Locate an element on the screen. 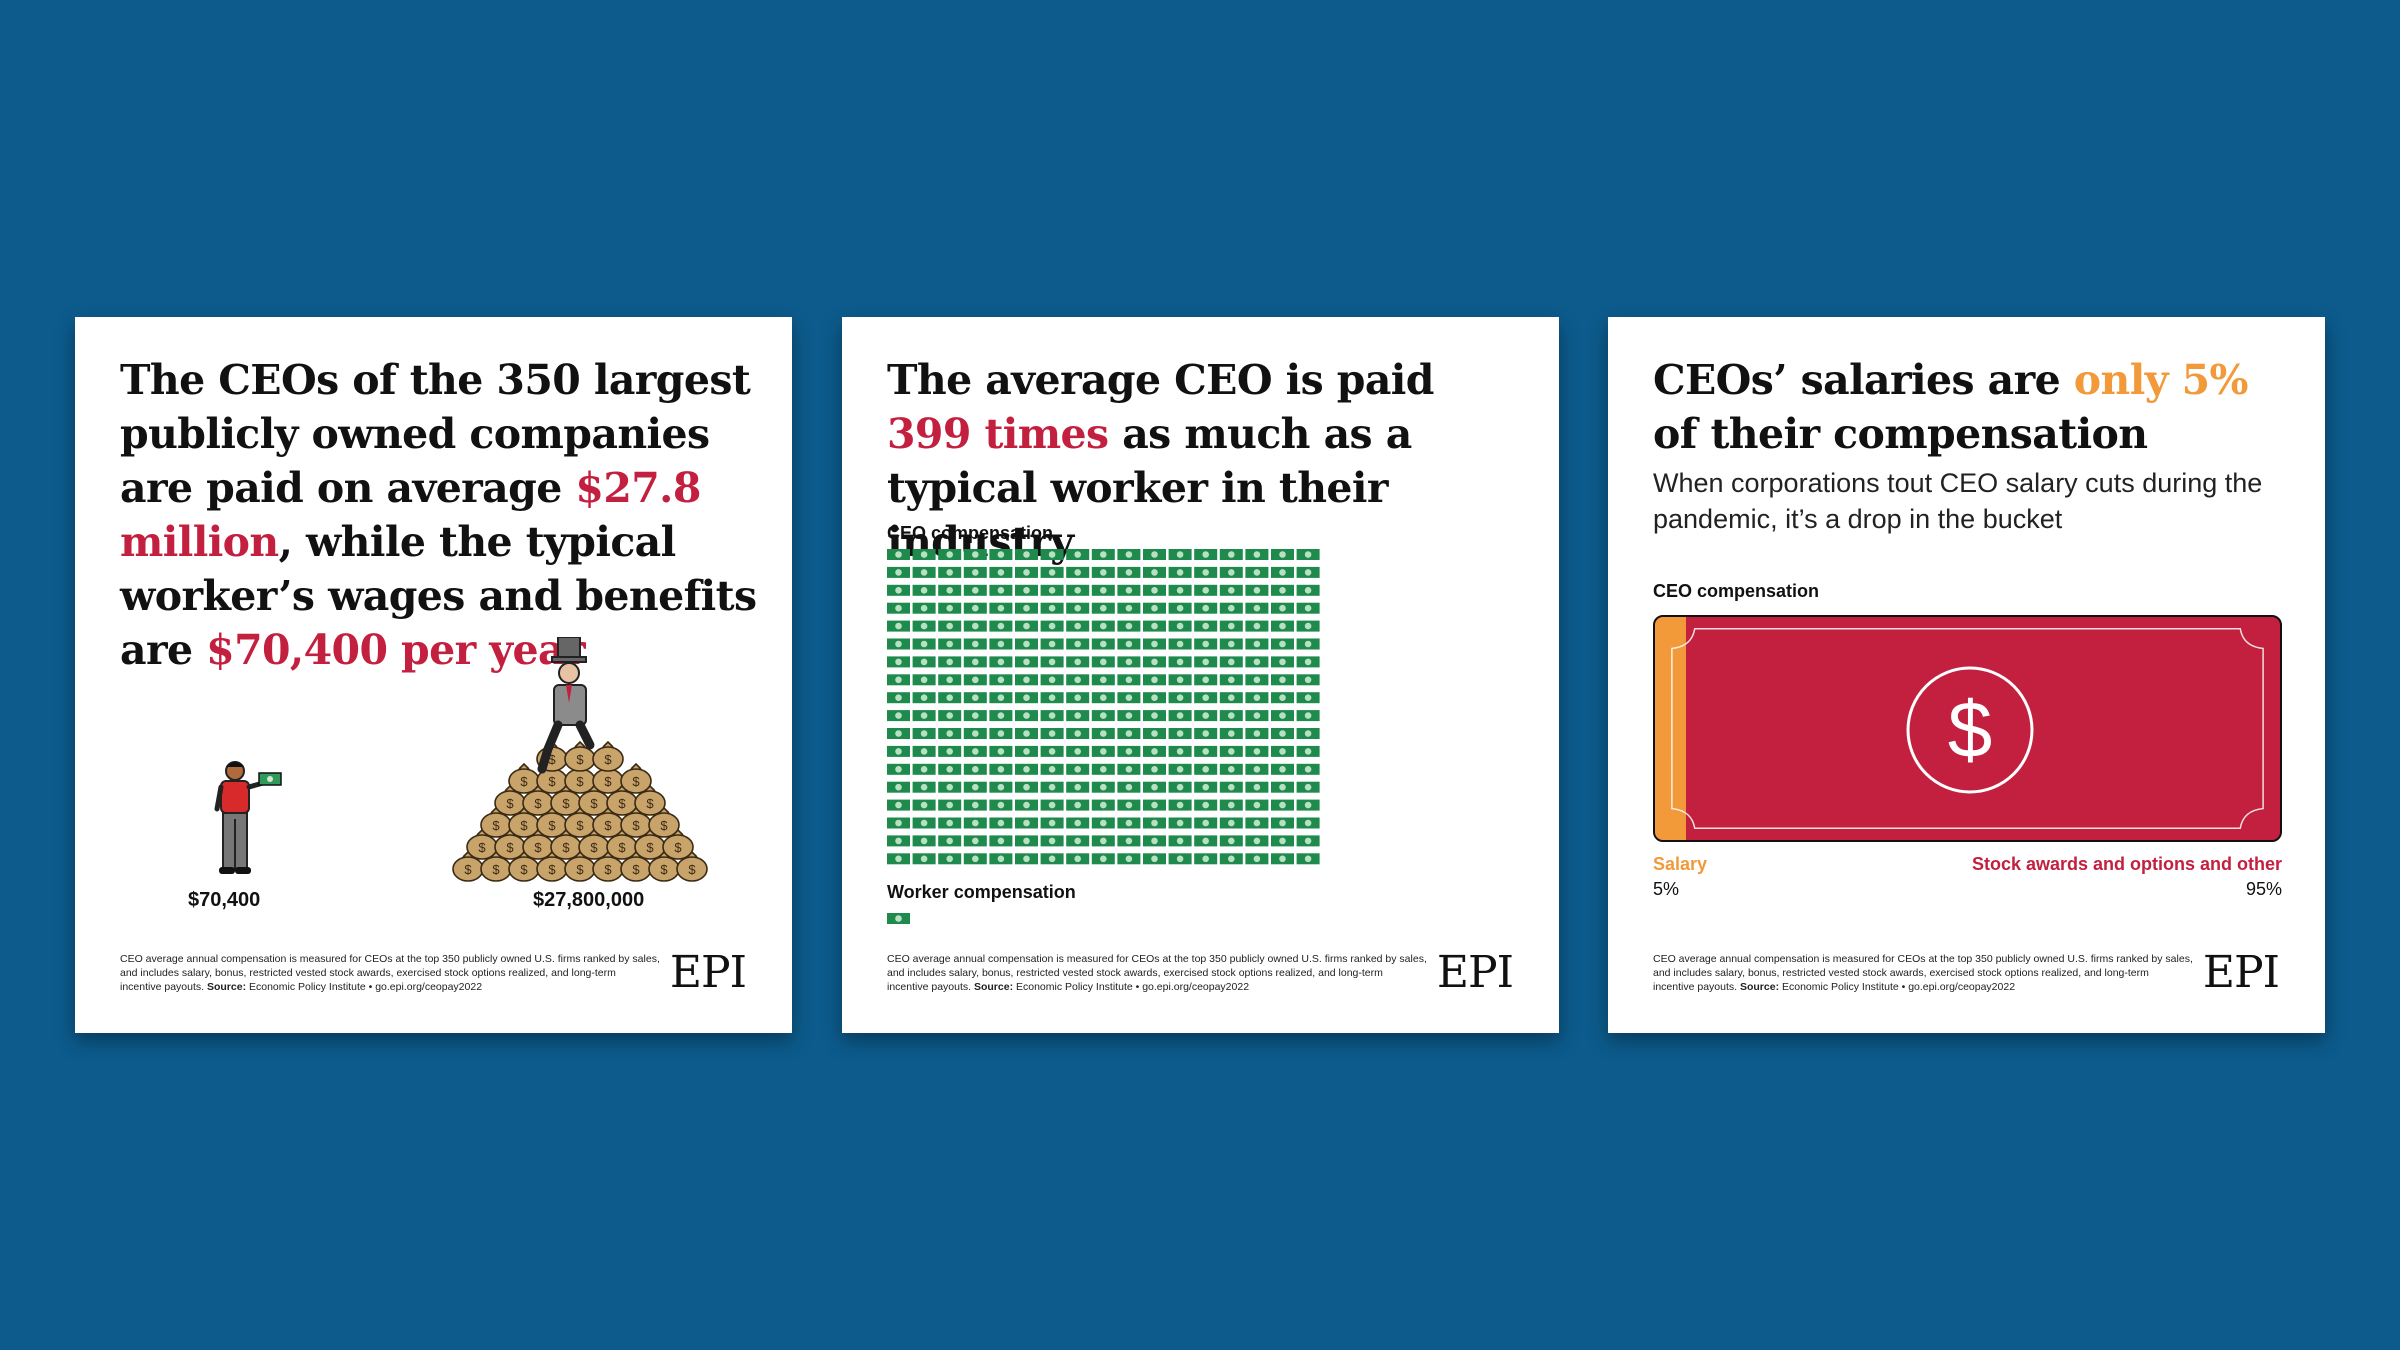 Image resolution: width=2400 pixels, height=1350 pixels. headline-highlight-worker-pay: $70,400 per year is located at coordinates (395, 650).